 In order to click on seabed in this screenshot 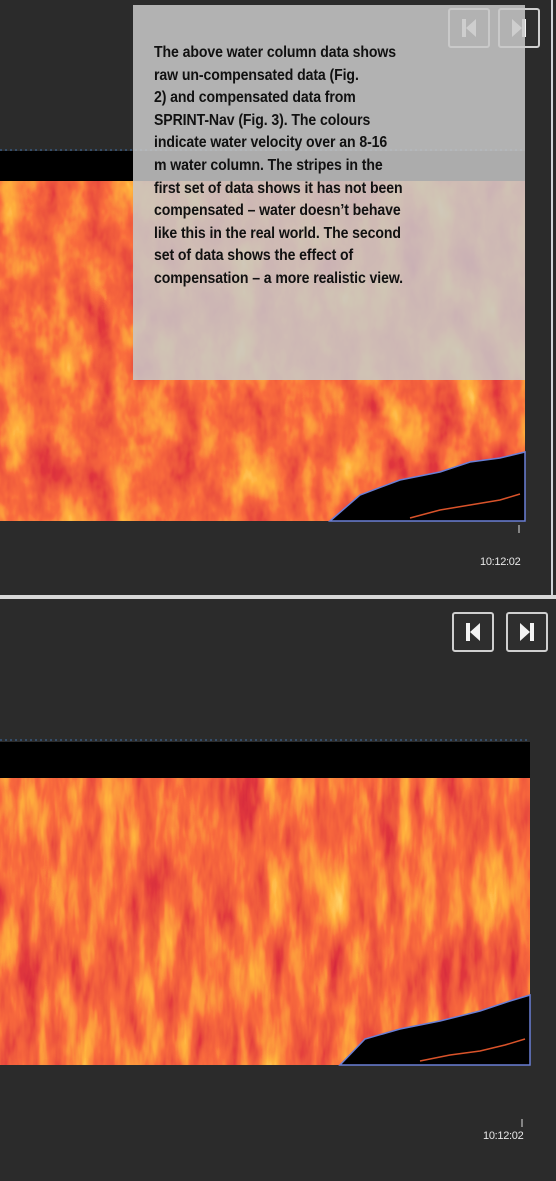, I will do `click(434, 1029)`.